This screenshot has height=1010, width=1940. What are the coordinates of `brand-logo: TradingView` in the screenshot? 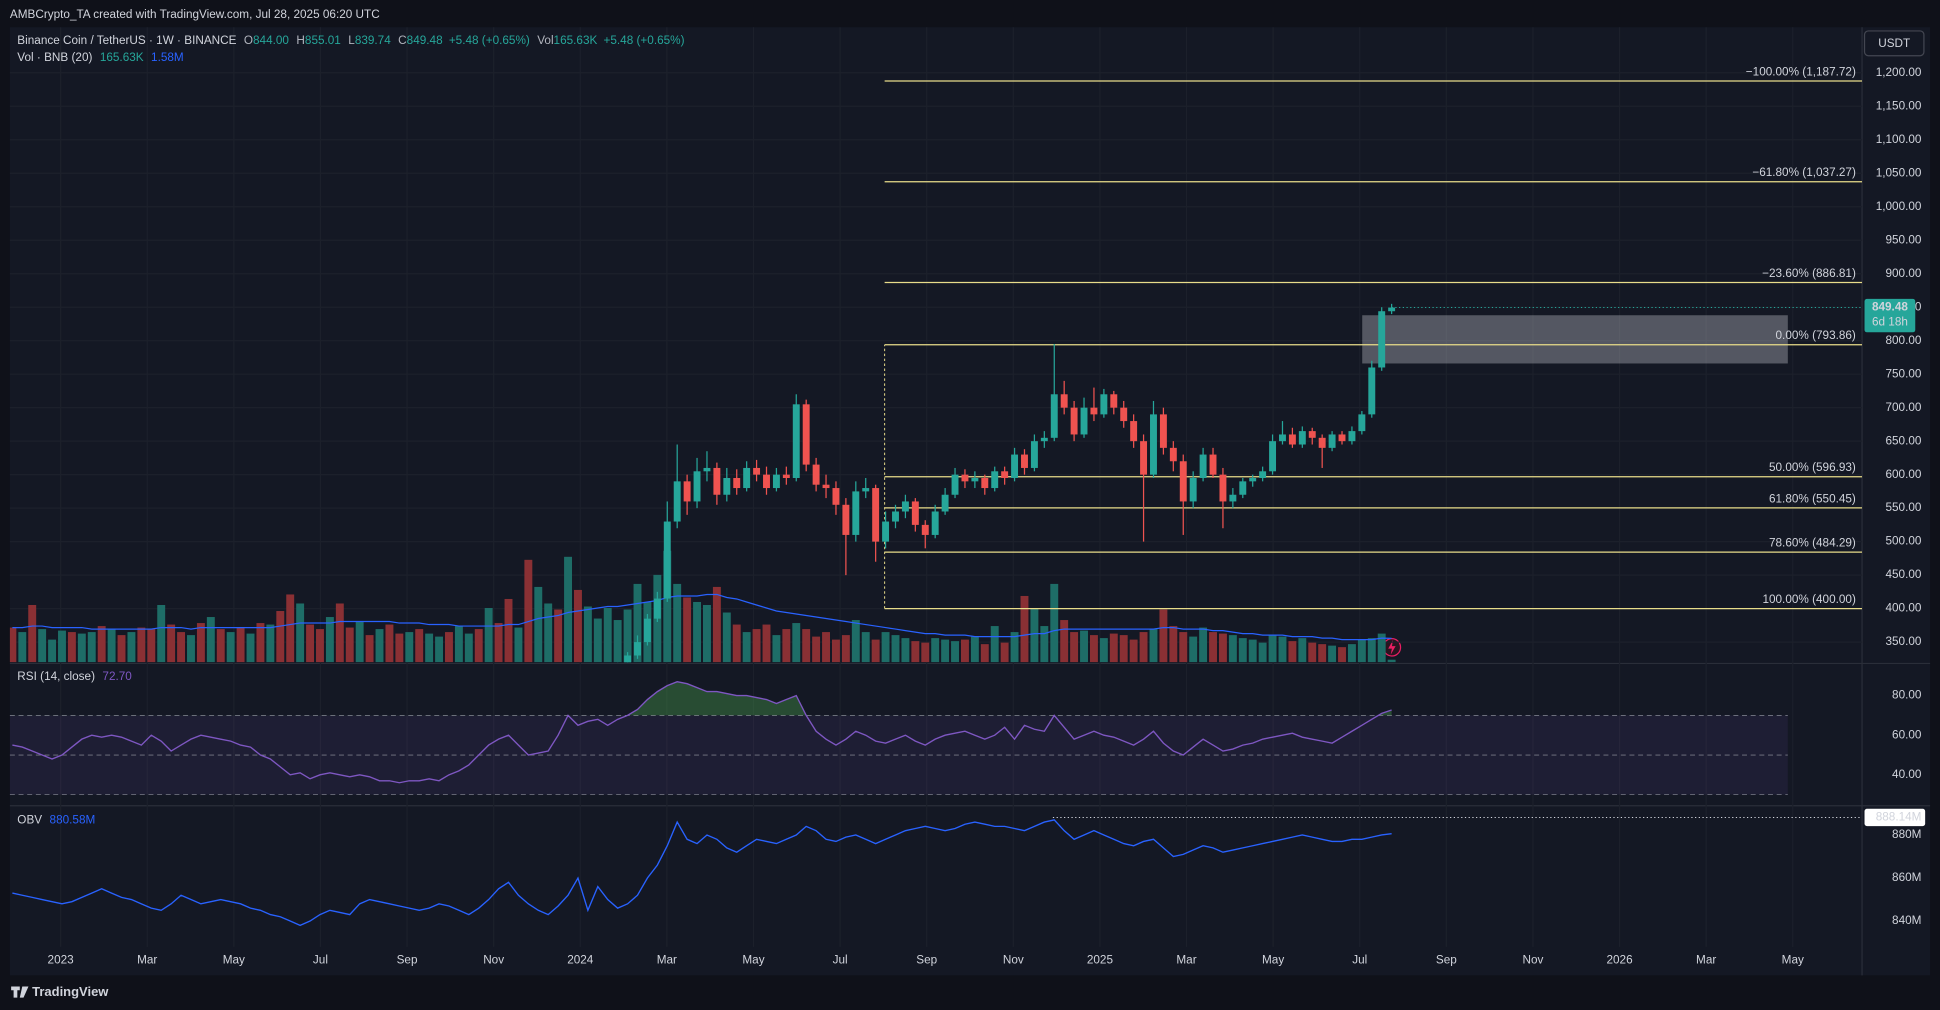 It's located at (60, 991).